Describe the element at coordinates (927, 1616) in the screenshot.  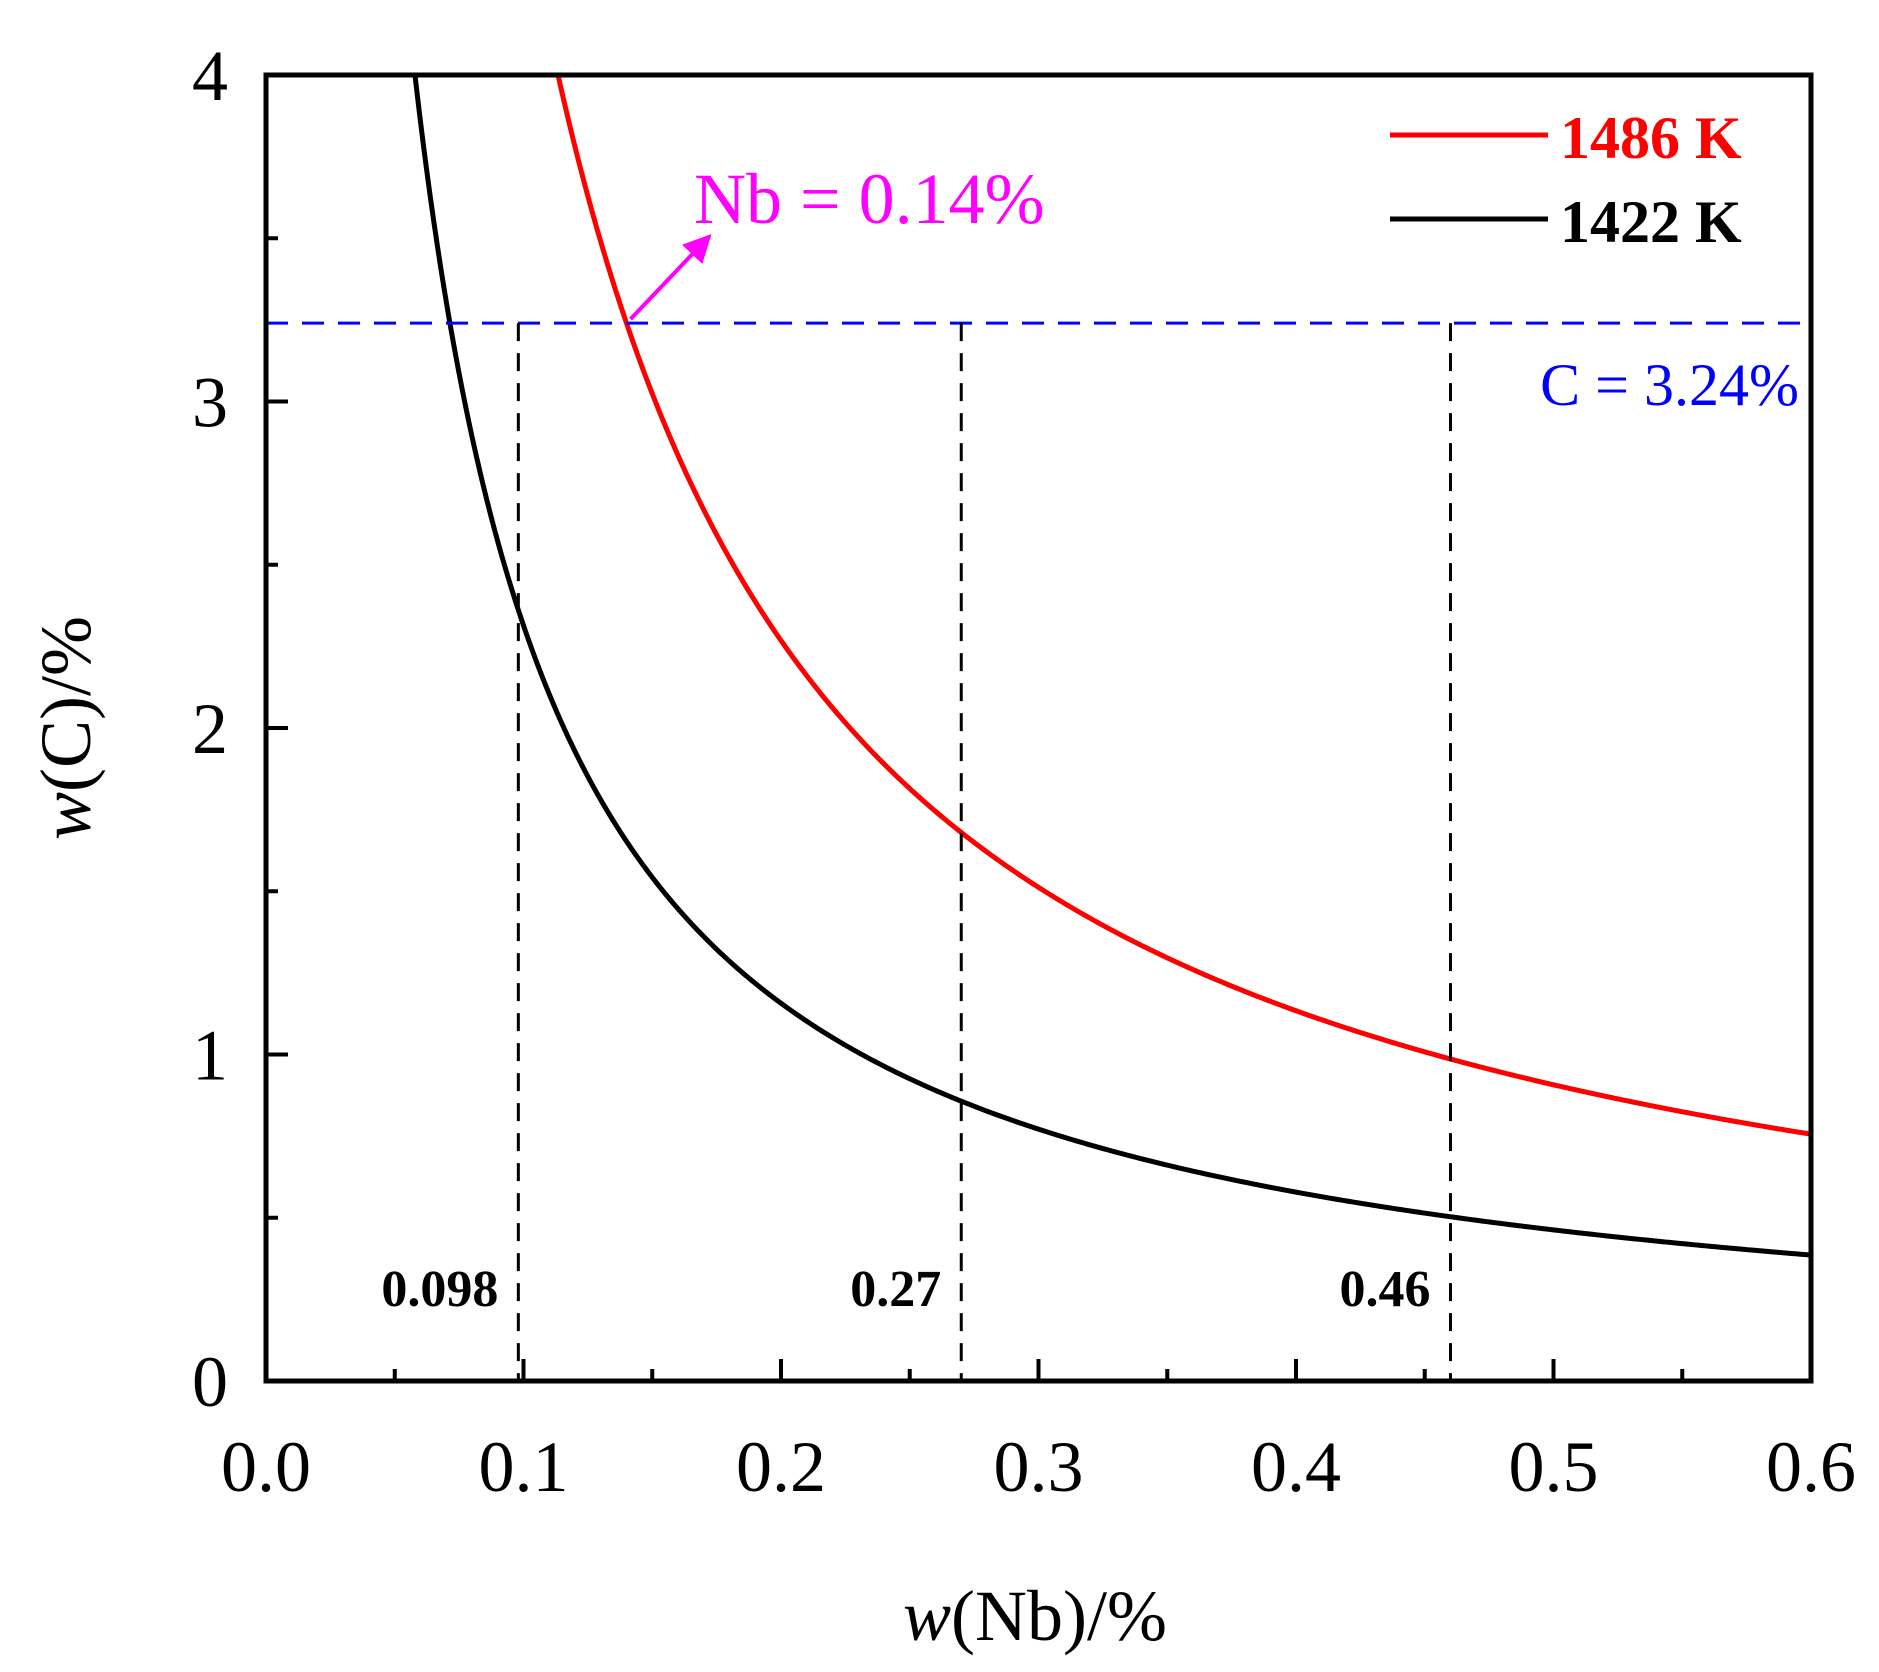
I see `x-axis-label-italic: w` at that location.